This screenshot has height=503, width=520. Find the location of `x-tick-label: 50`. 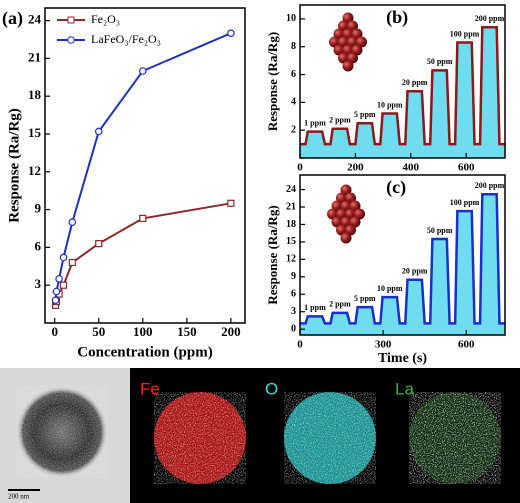

x-tick-label: 50 is located at coordinates (98, 331).